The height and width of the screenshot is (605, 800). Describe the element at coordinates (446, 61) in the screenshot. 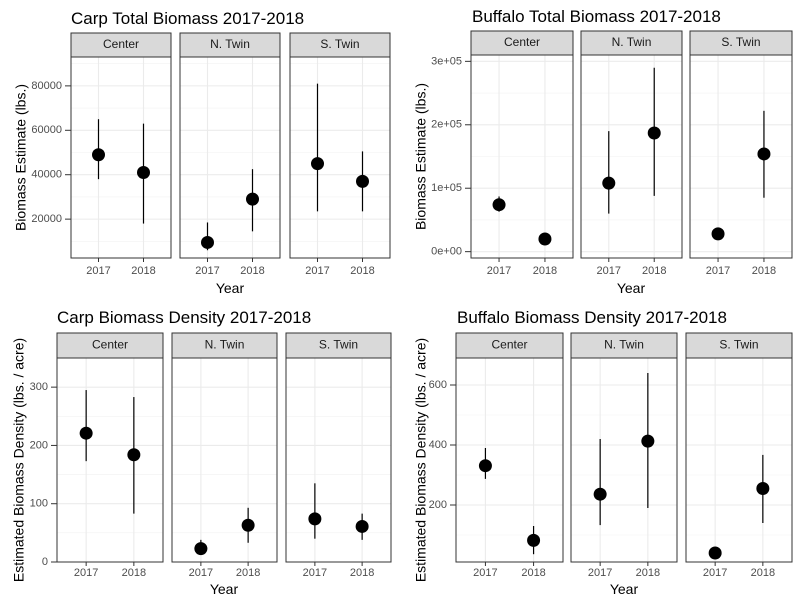

I see `y-tick-label: 3e+05` at that location.